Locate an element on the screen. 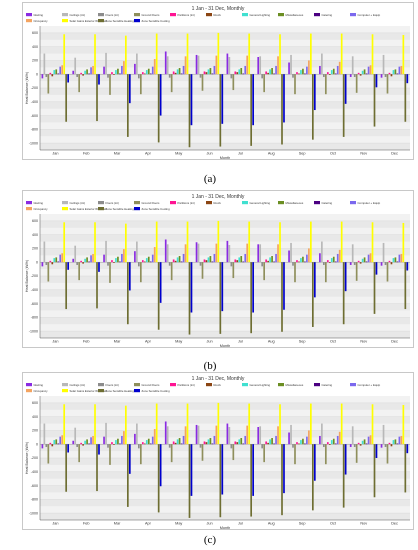 This screenshot has height=550, width=418. legend-label: Partitions (int) is located at coordinates (186, 385).